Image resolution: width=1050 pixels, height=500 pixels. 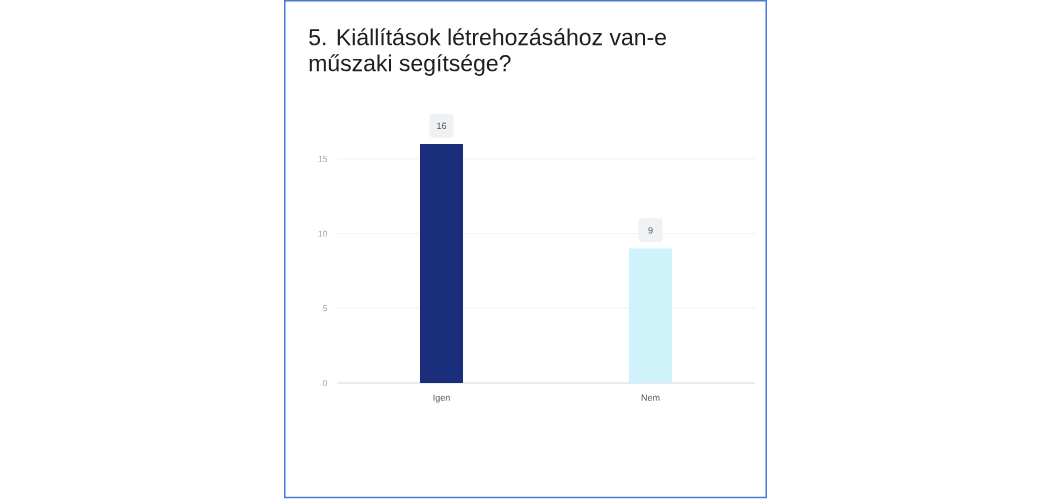 What do you see at coordinates (650, 397) in the screenshot?
I see `x-tick-label: Nem` at bounding box center [650, 397].